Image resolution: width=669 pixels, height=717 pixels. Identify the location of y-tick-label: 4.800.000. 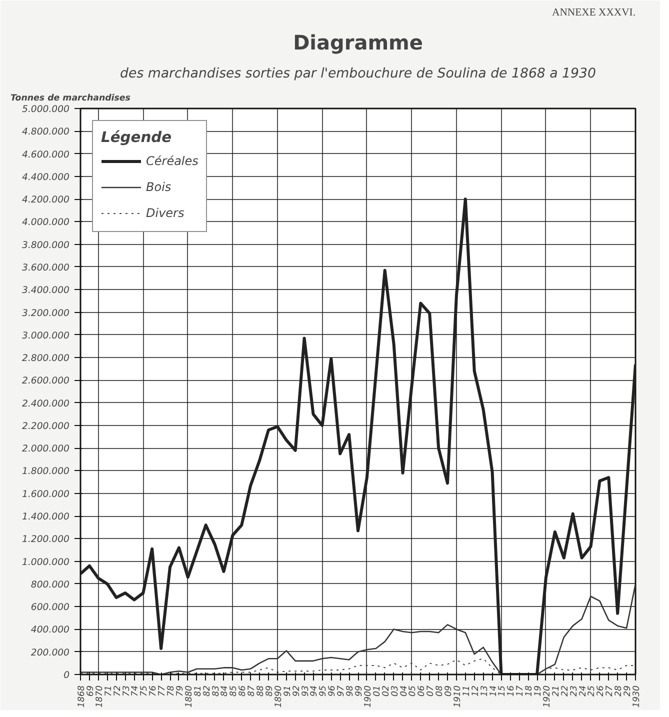
(46, 132).